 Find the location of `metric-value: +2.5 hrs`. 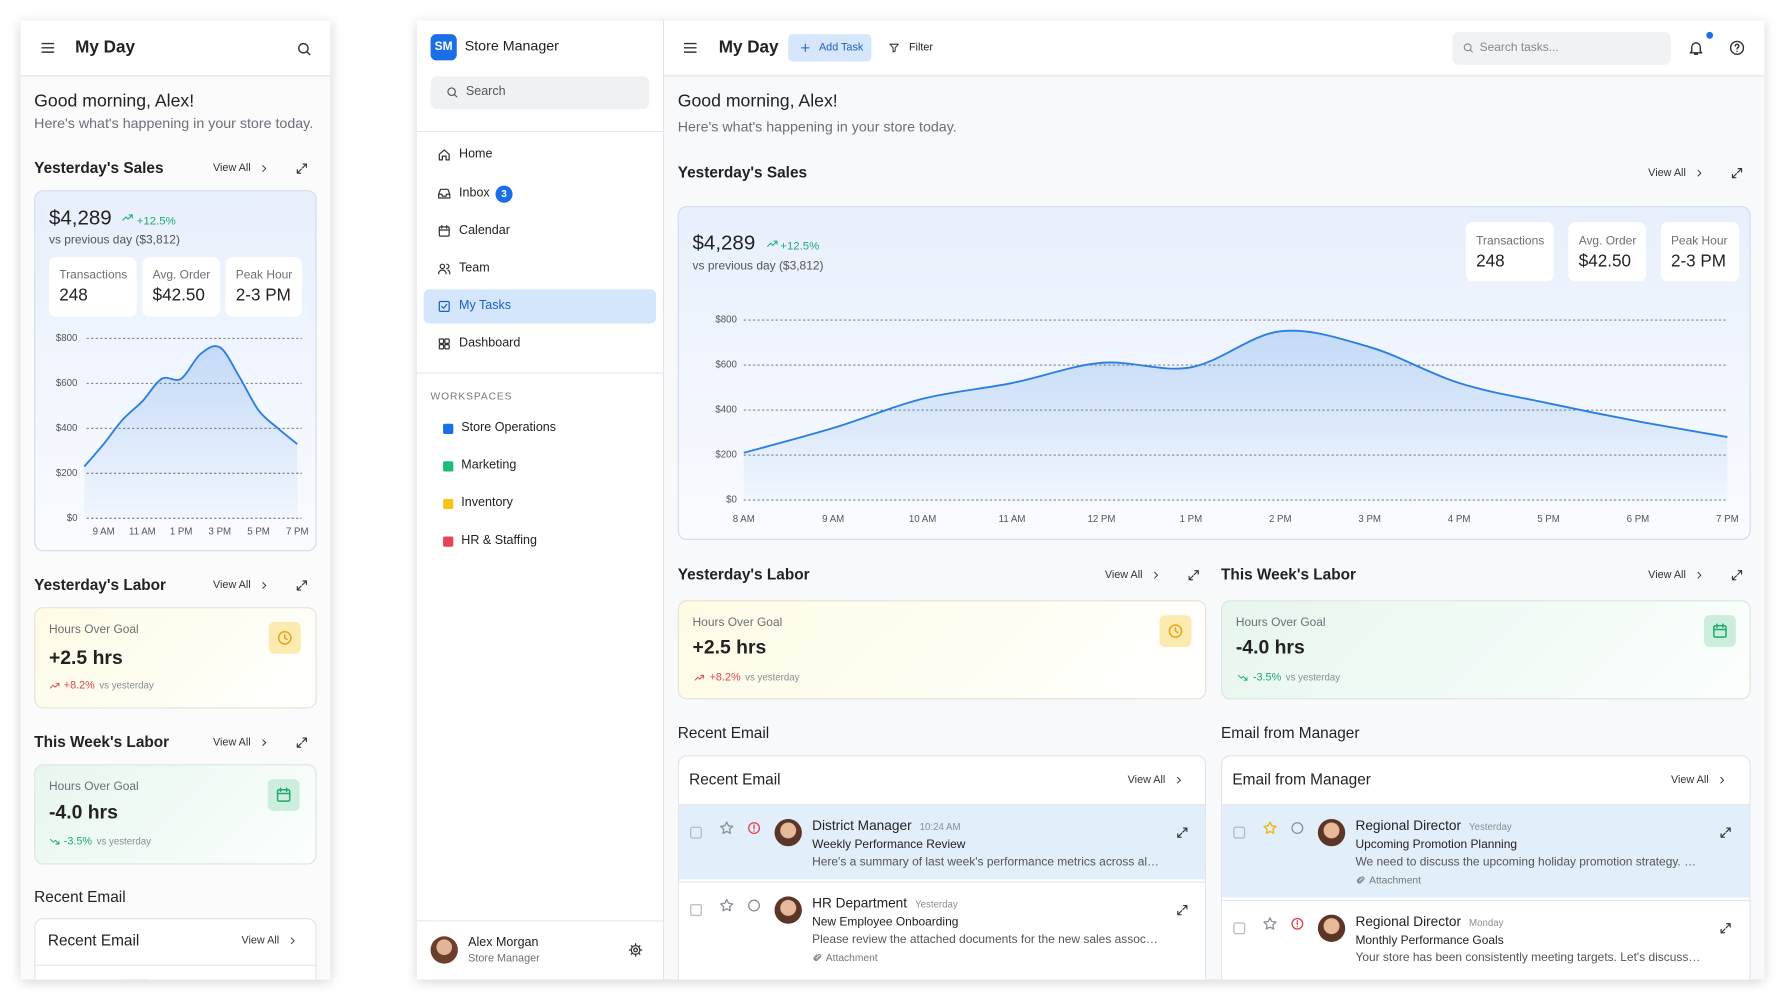

metric-value: +2.5 hrs is located at coordinates (85, 657).